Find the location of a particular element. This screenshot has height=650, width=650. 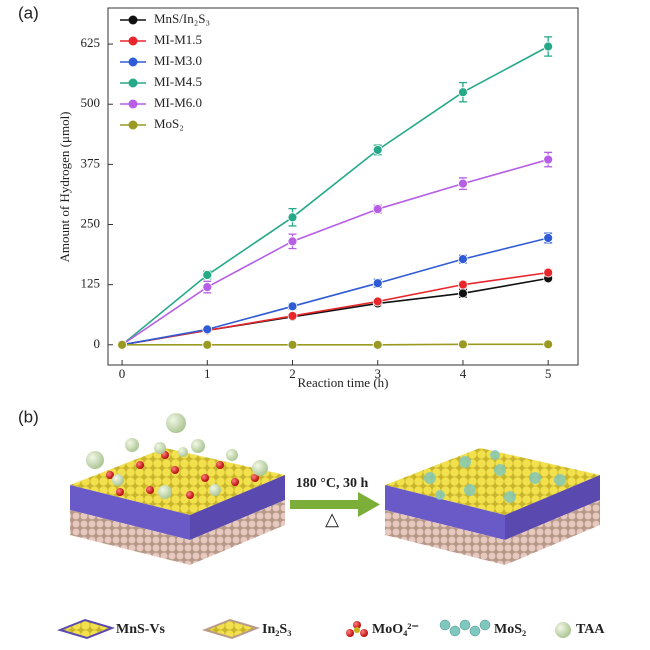

panel-label: (b) is located at coordinates (28, 416).